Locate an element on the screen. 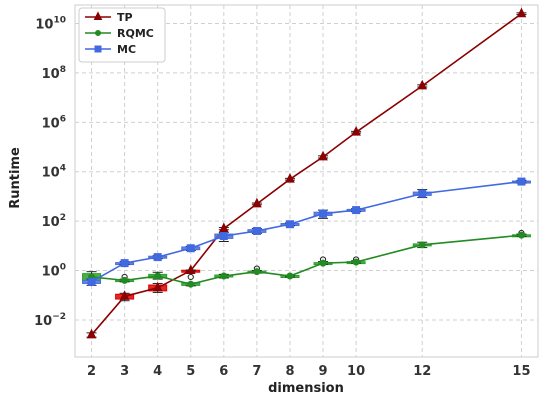 The height and width of the screenshot is (403, 543). legend-entry-mc: MC is located at coordinates (110, 49).